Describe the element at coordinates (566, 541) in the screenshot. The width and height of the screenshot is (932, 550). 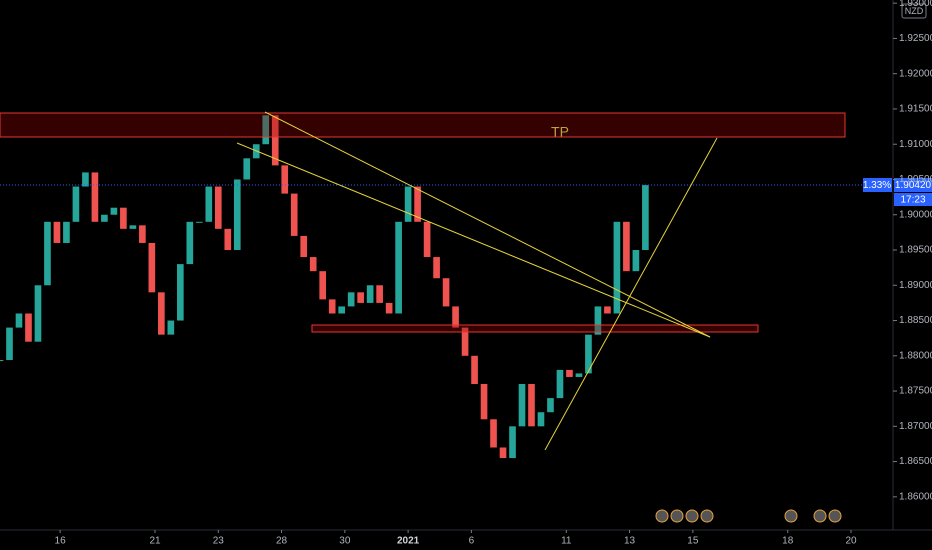
I see `x-tick-label: 11` at that location.